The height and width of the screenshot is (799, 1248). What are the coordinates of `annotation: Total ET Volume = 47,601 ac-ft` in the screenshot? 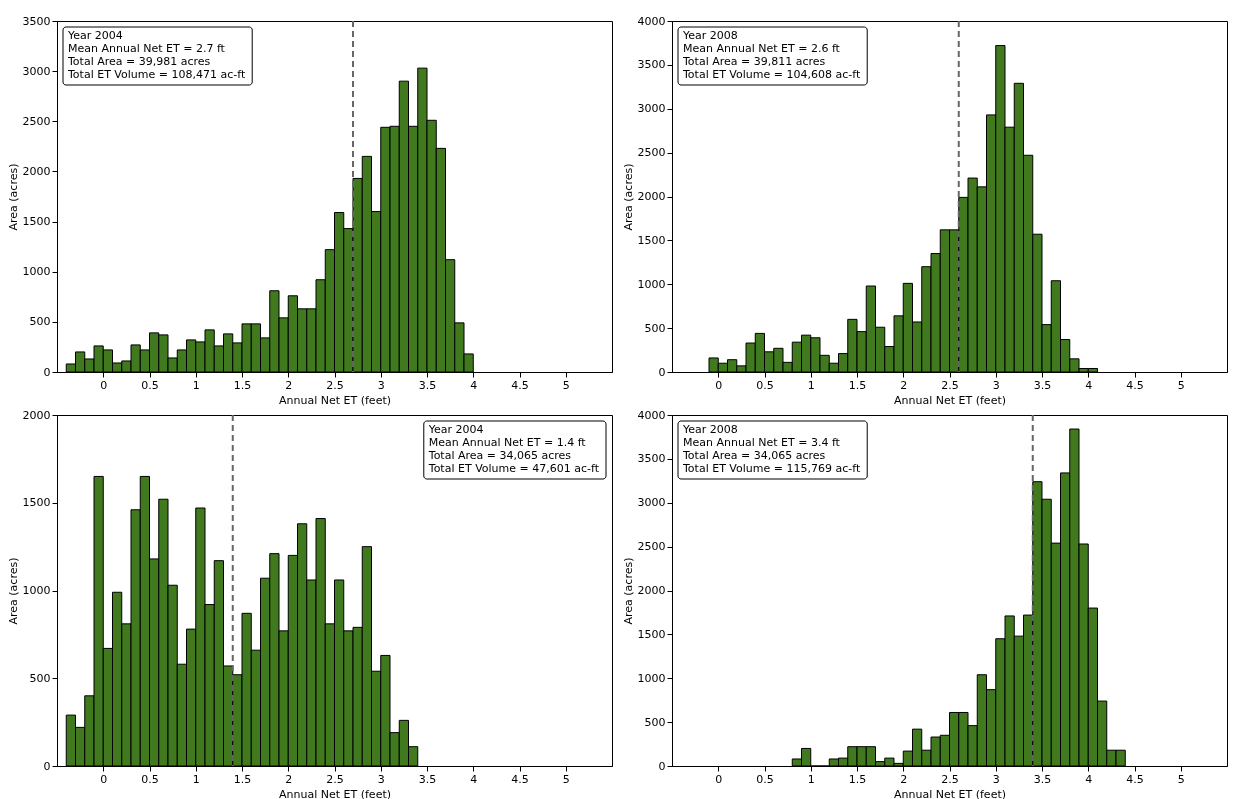 It's located at (513, 468).